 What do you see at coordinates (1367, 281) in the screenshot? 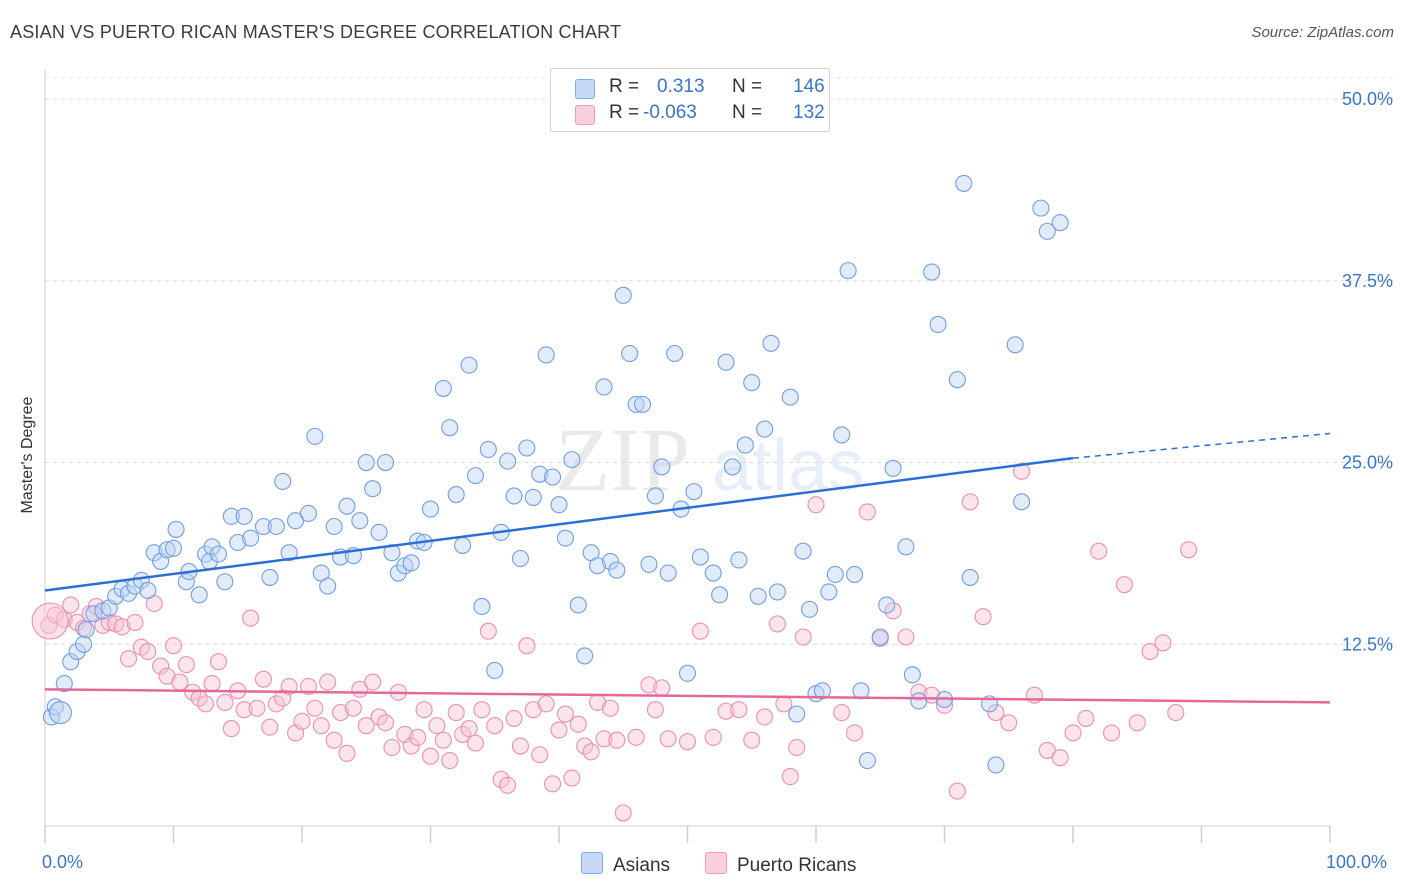
I see `y-tick-label: 37.5%` at bounding box center [1367, 281].